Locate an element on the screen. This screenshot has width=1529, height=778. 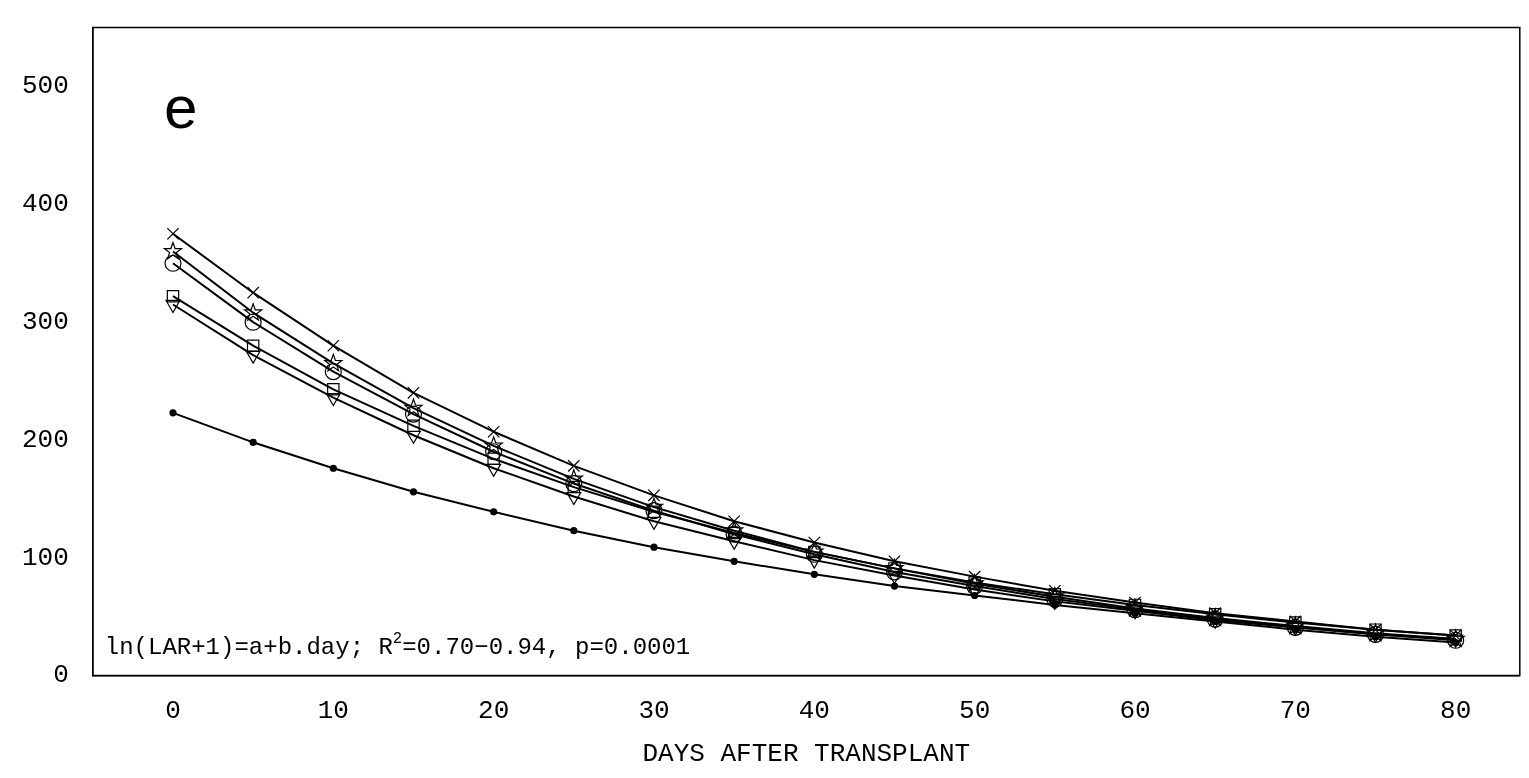
y-tick-label: 400 is located at coordinates (45, 204).